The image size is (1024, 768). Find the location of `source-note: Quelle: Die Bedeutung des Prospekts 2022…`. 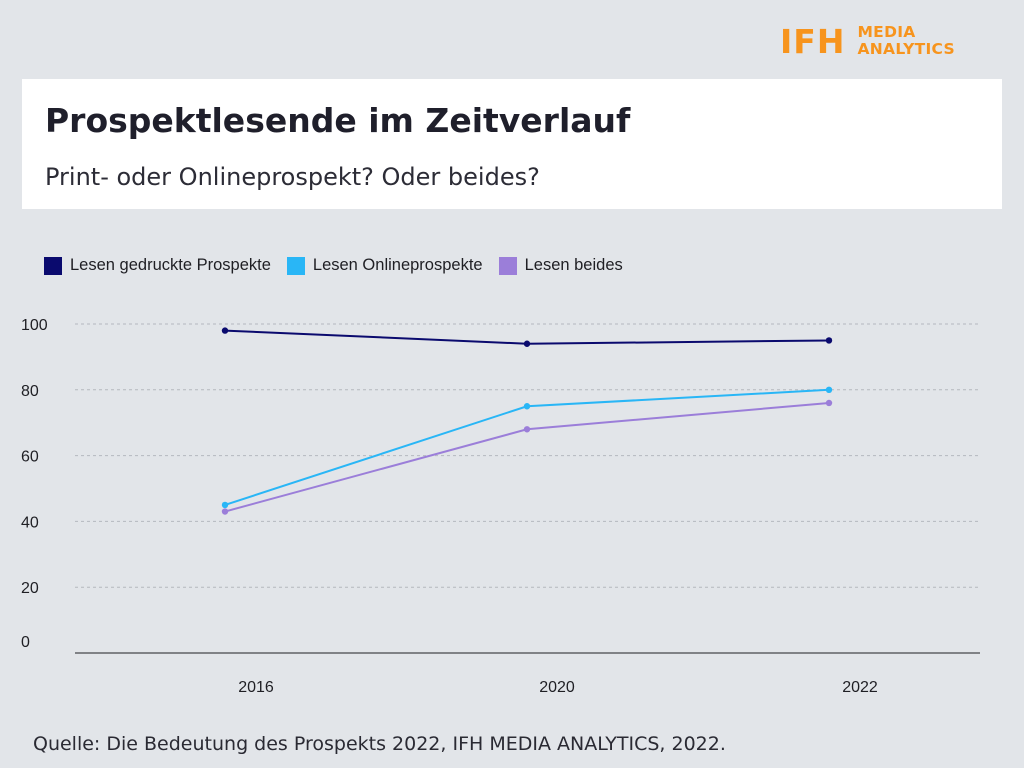

source-note: Quelle: Die Bedeutung des Prospekts 2022… is located at coordinates (379, 744).